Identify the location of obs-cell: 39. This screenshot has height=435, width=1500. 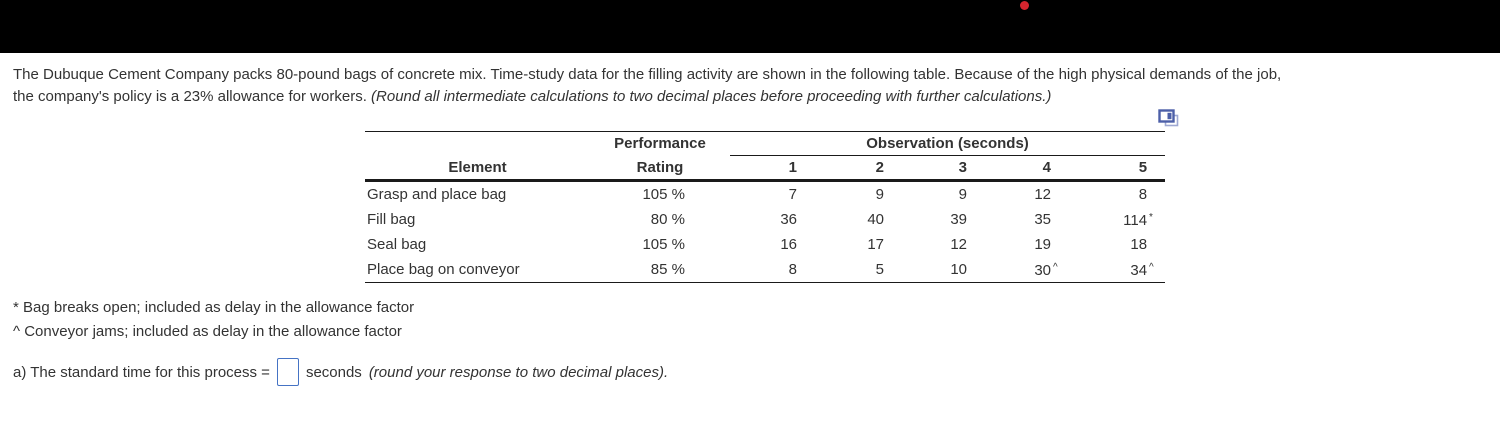
(958, 219).